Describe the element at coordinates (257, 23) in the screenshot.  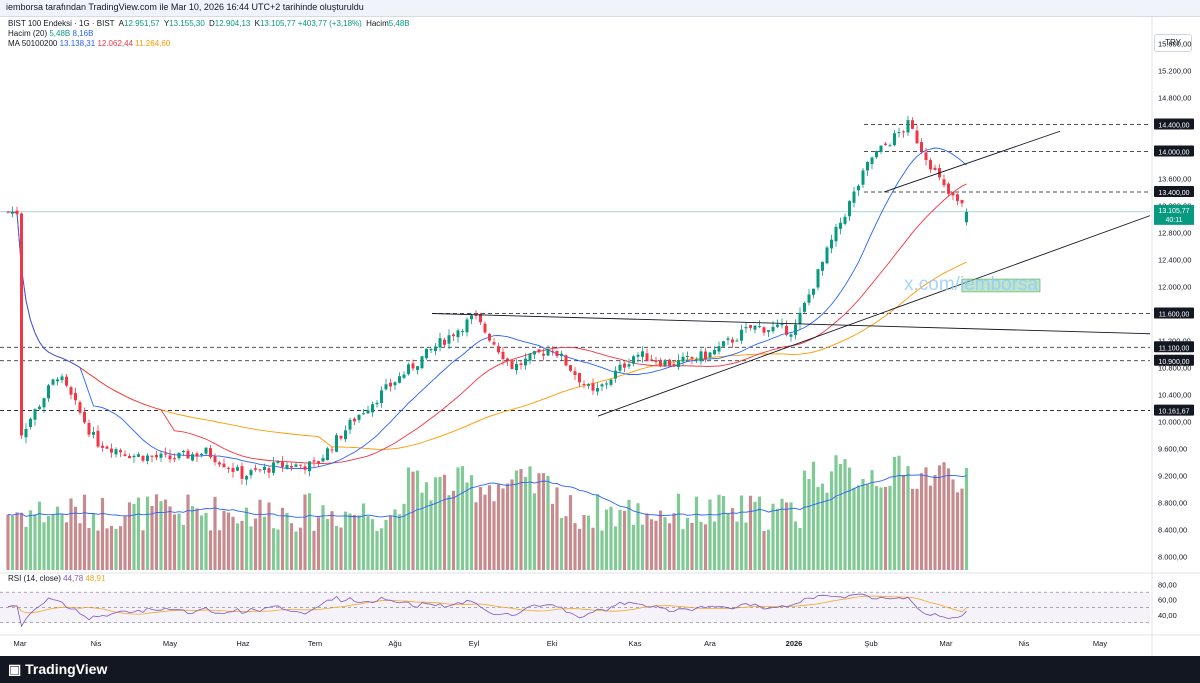
I see `close-label: K` at that location.